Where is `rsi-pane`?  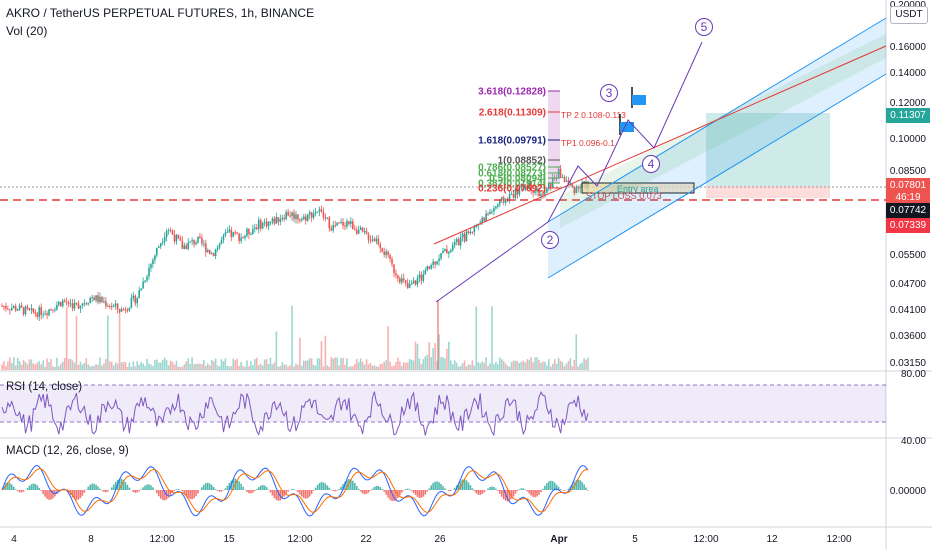 rsi-pane is located at coordinates (443, 410).